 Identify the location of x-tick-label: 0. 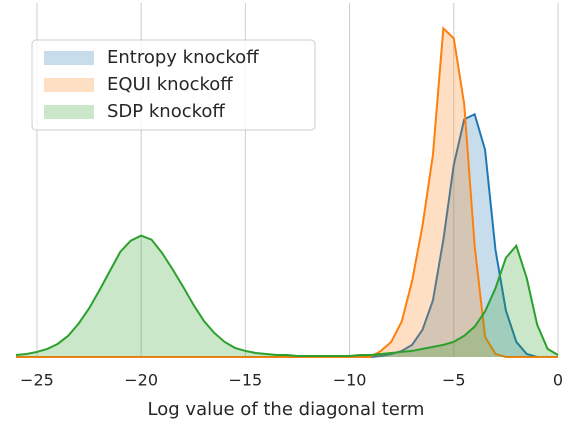
(558, 380).